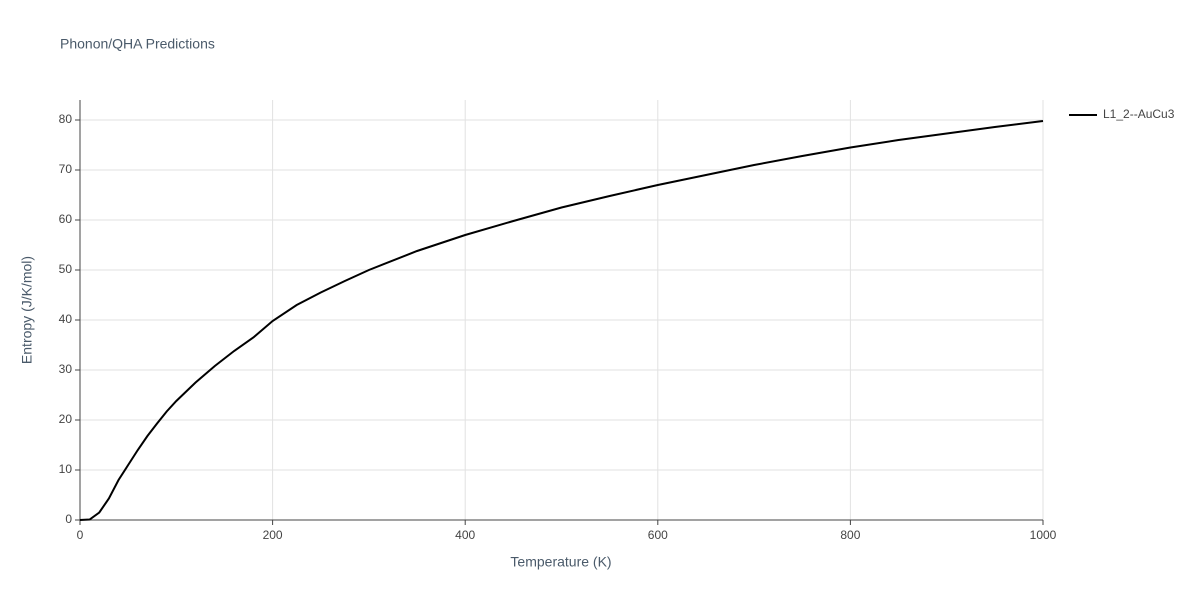 The width and height of the screenshot is (1200, 600). I want to click on y-tick-label: 20, so click(66, 419).